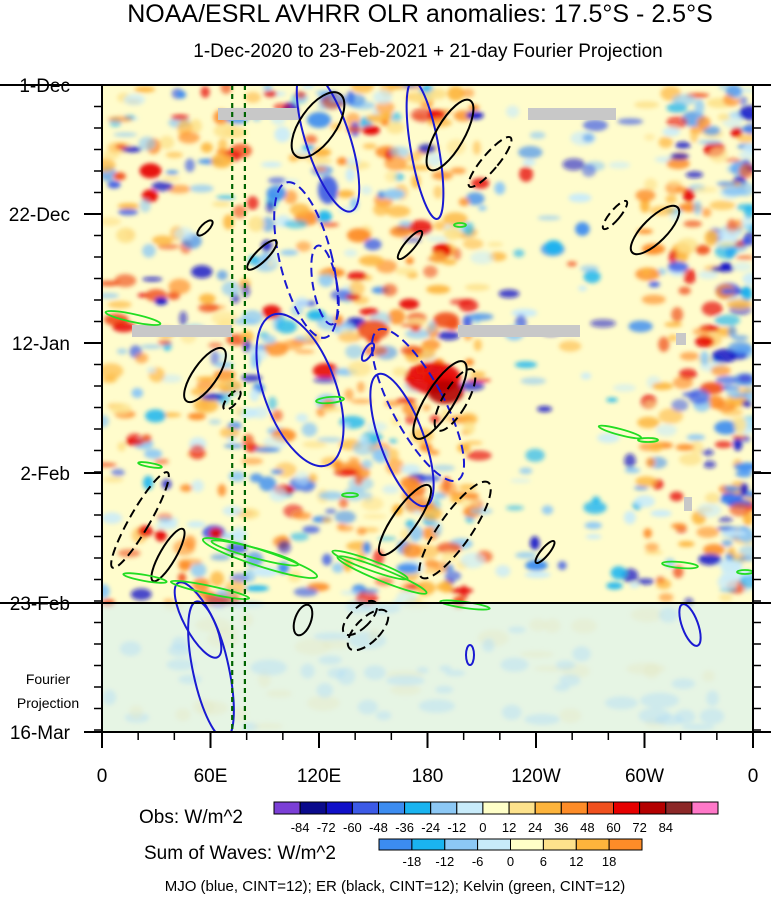  What do you see at coordinates (644, 776) in the screenshot?
I see `x-tick-label: 60W` at bounding box center [644, 776].